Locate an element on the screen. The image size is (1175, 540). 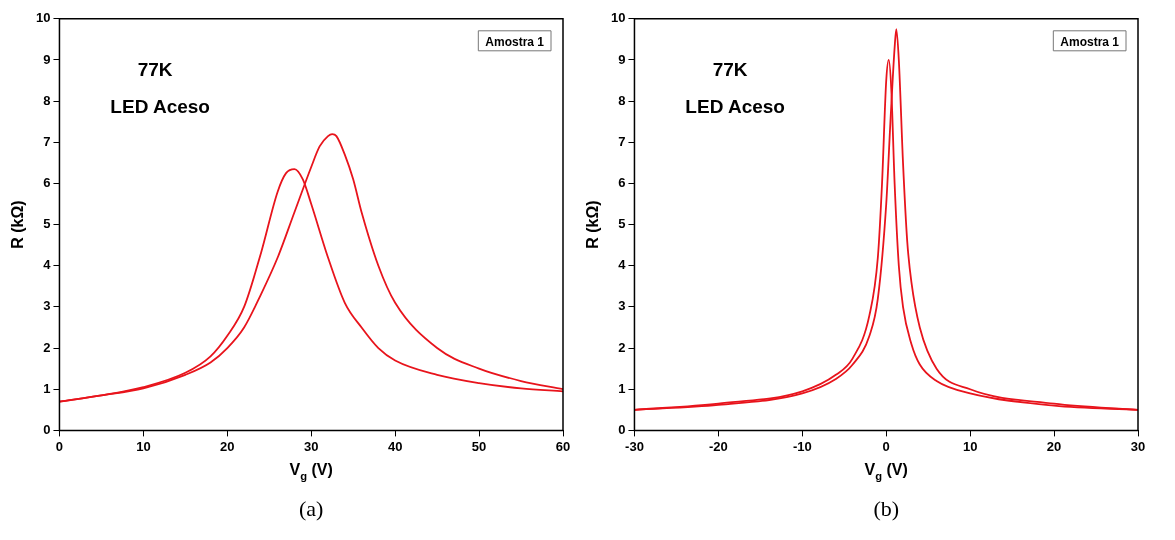
x-tick-label: 40 is located at coordinates (395, 446).